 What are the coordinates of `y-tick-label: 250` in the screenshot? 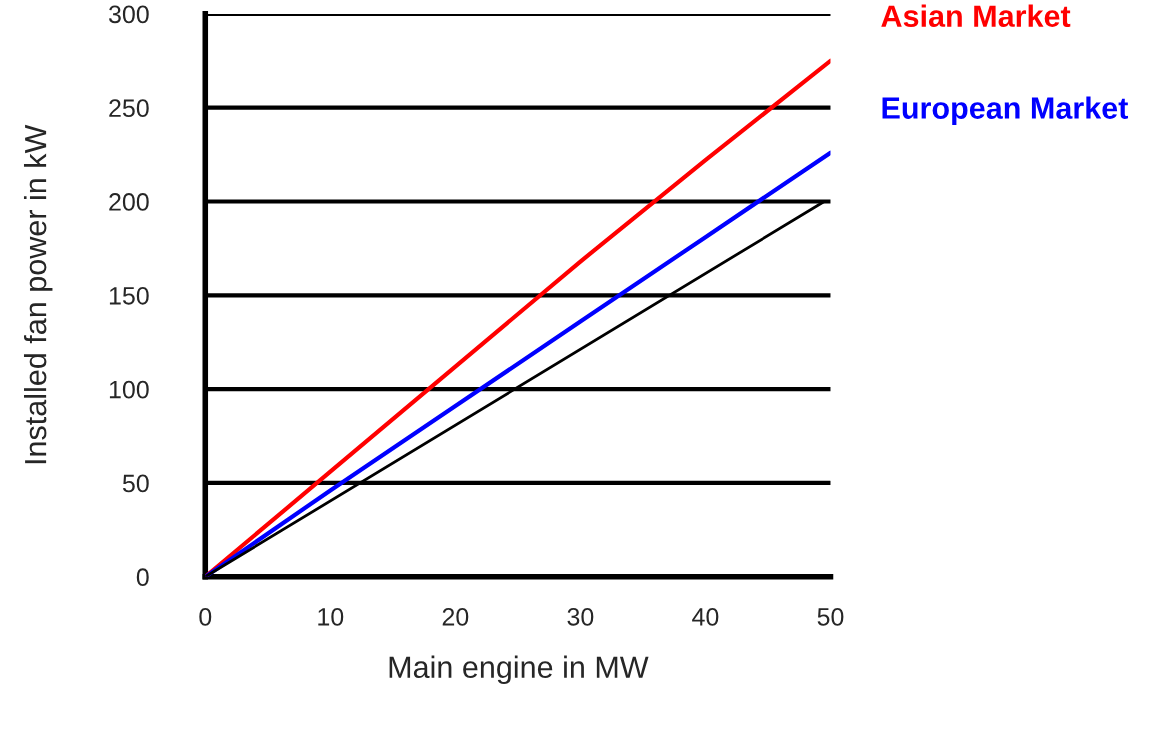 It's located at (129, 108).